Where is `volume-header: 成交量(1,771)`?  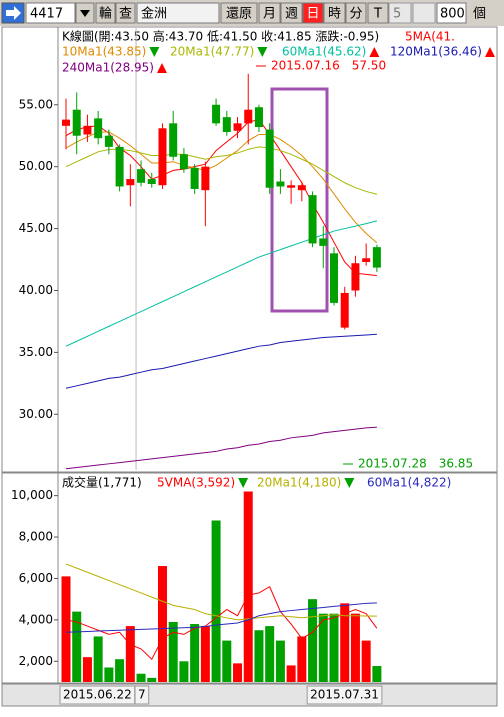 volume-header: 成交量(1,771) is located at coordinates (102, 482).